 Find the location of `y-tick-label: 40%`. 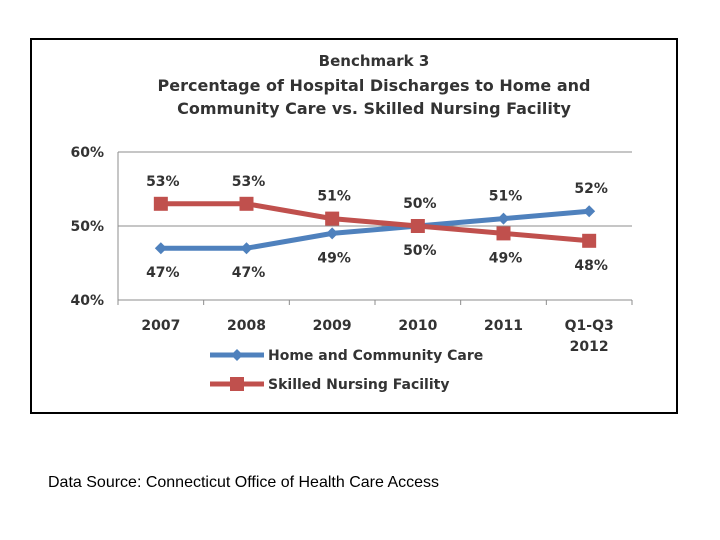

y-tick-label: 40% is located at coordinates (87, 301).